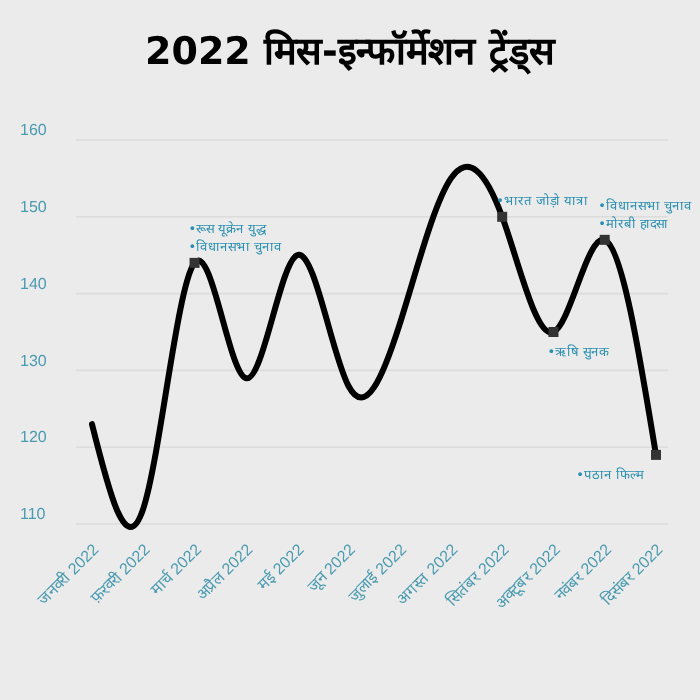 The width and height of the screenshot is (700, 700). Describe the element at coordinates (33, 514) in the screenshot. I see `y-tick-label: 110` at that location.